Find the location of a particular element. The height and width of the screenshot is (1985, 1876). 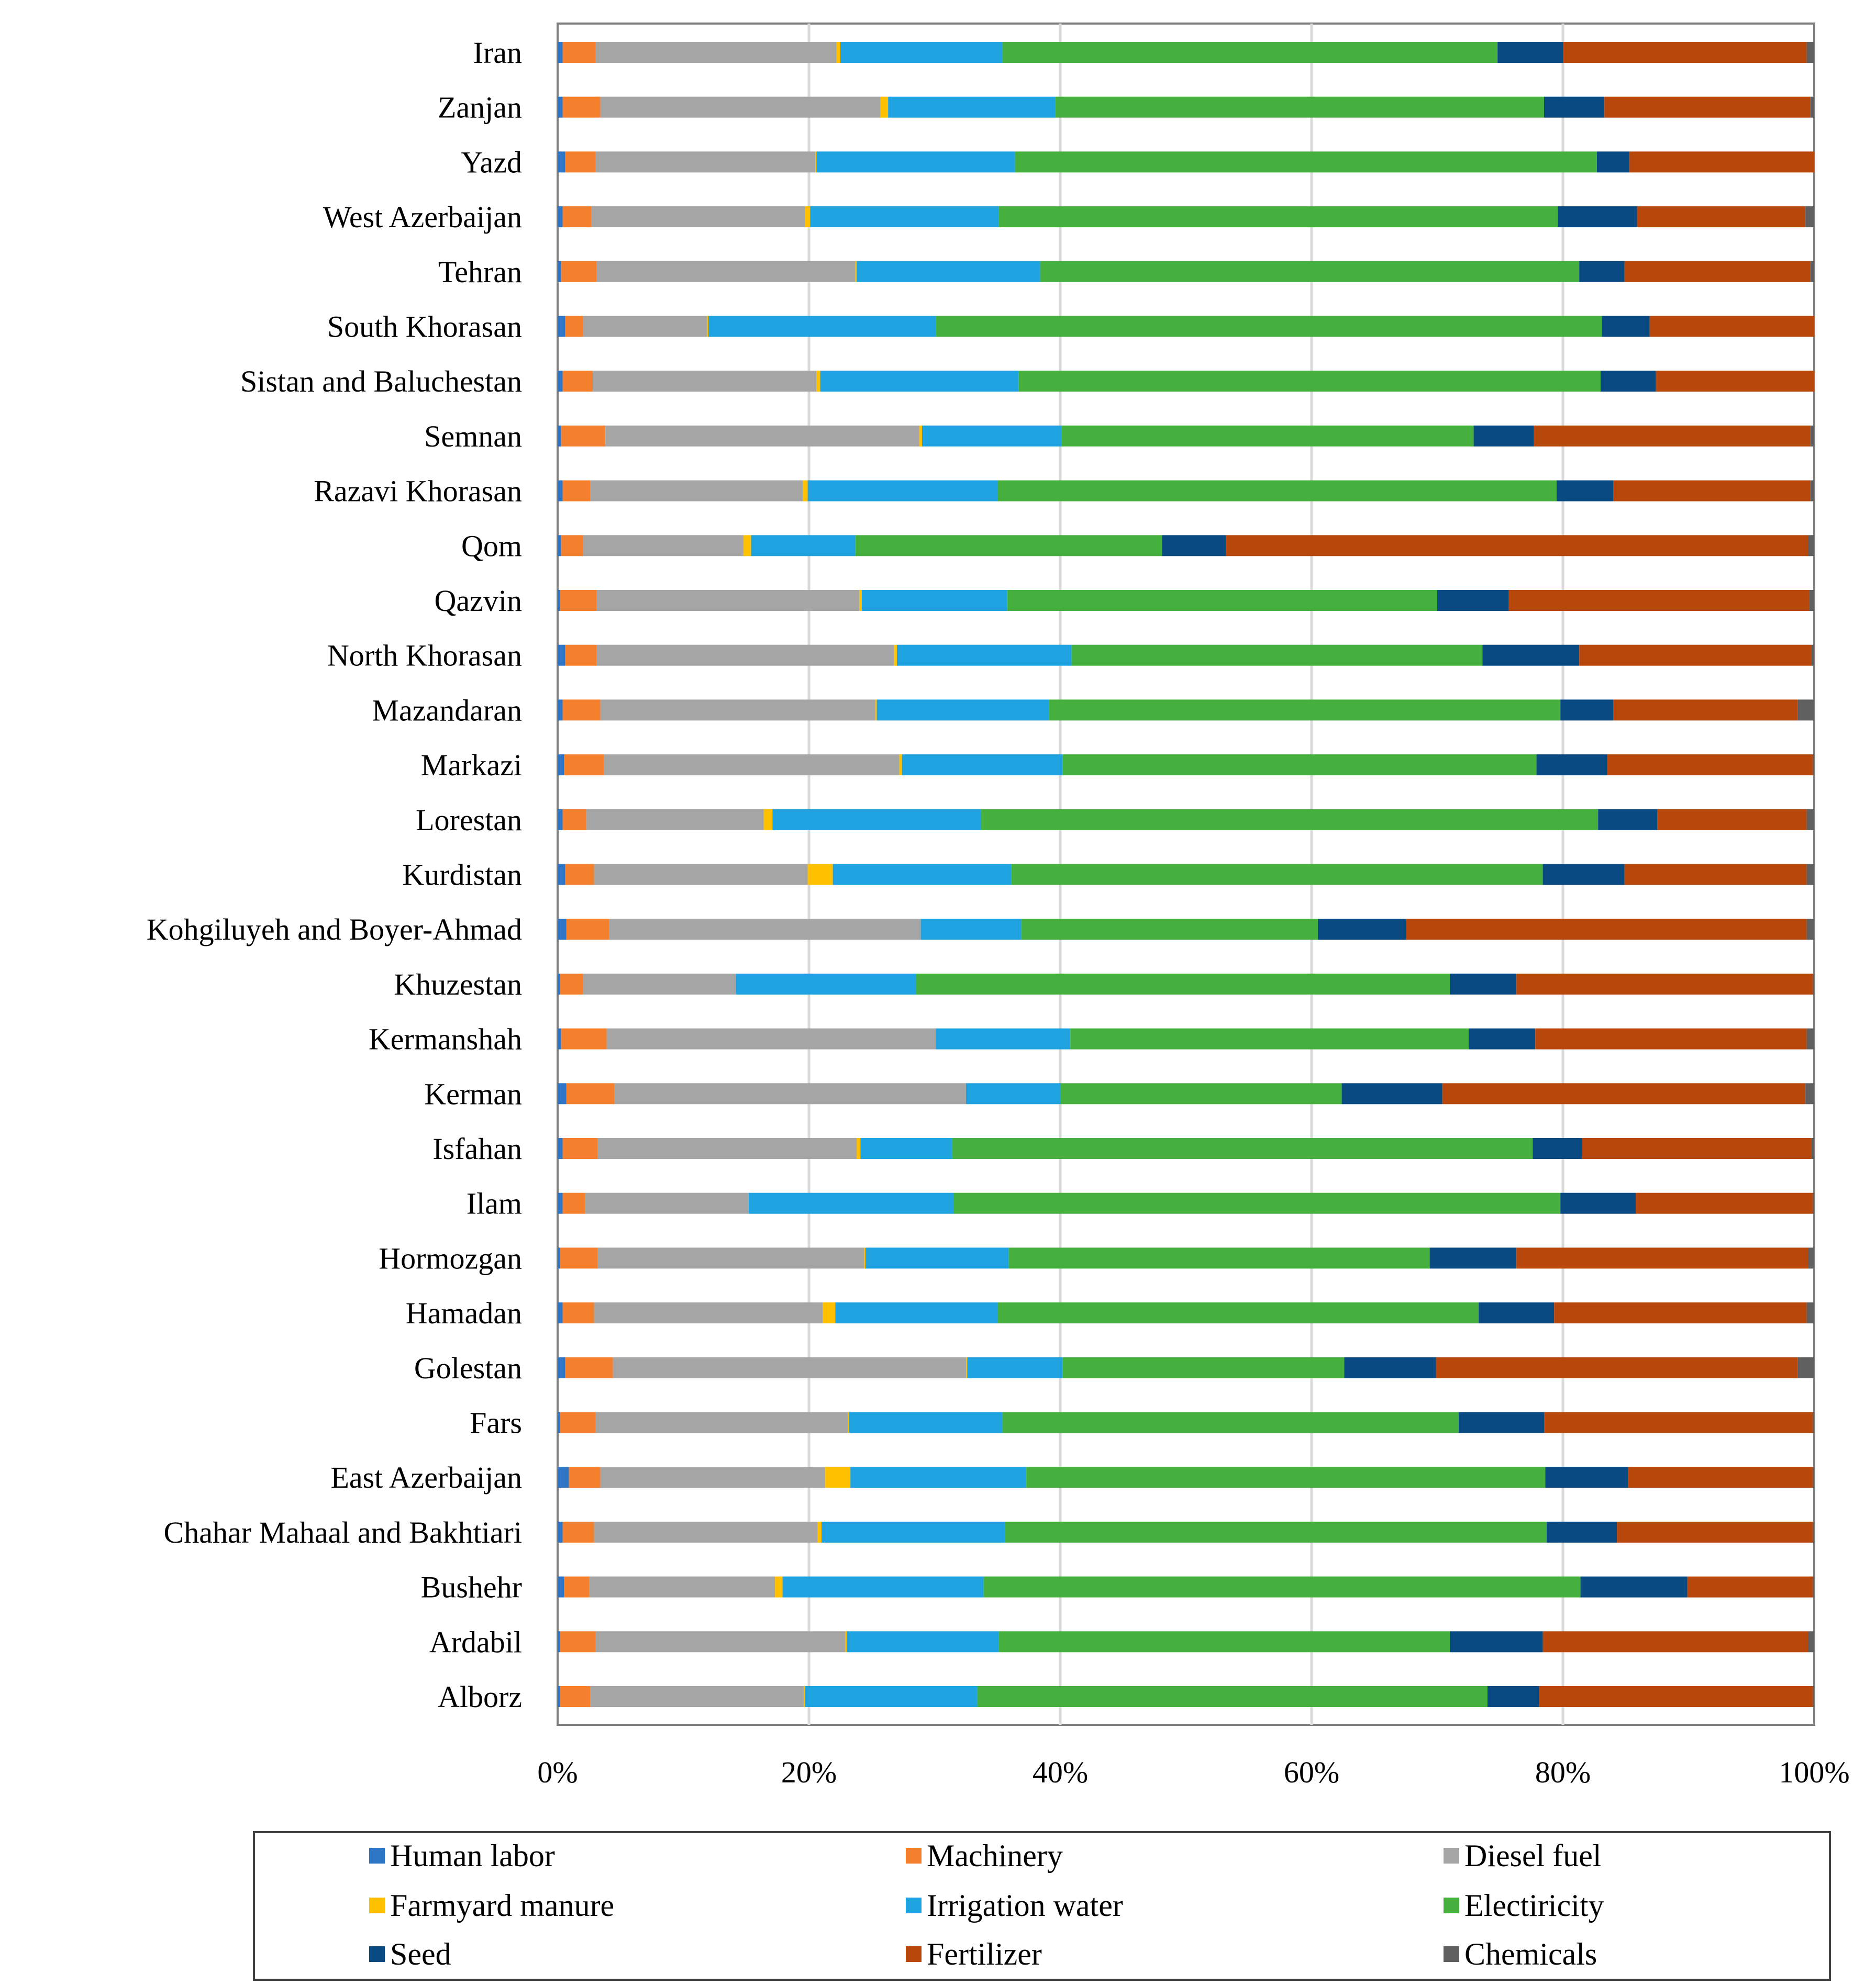

bar-chahar-mahaal-and-bakhtiari-fertilizer is located at coordinates (1715, 1532).